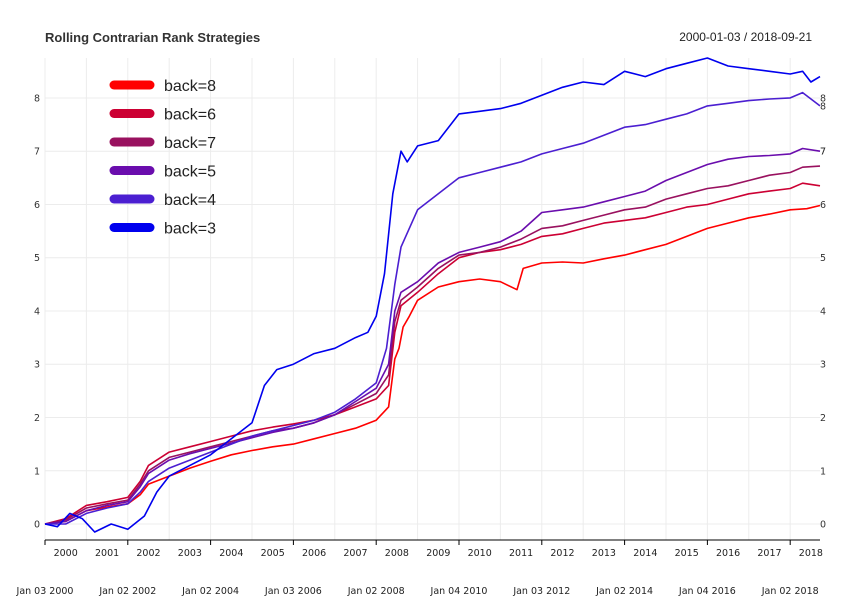 The width and height of the screenshot is (866, 604). Describe the element at coordinates (37, 258) in the screenshot. I see `y-tick-label-left-5: 5` at that location.